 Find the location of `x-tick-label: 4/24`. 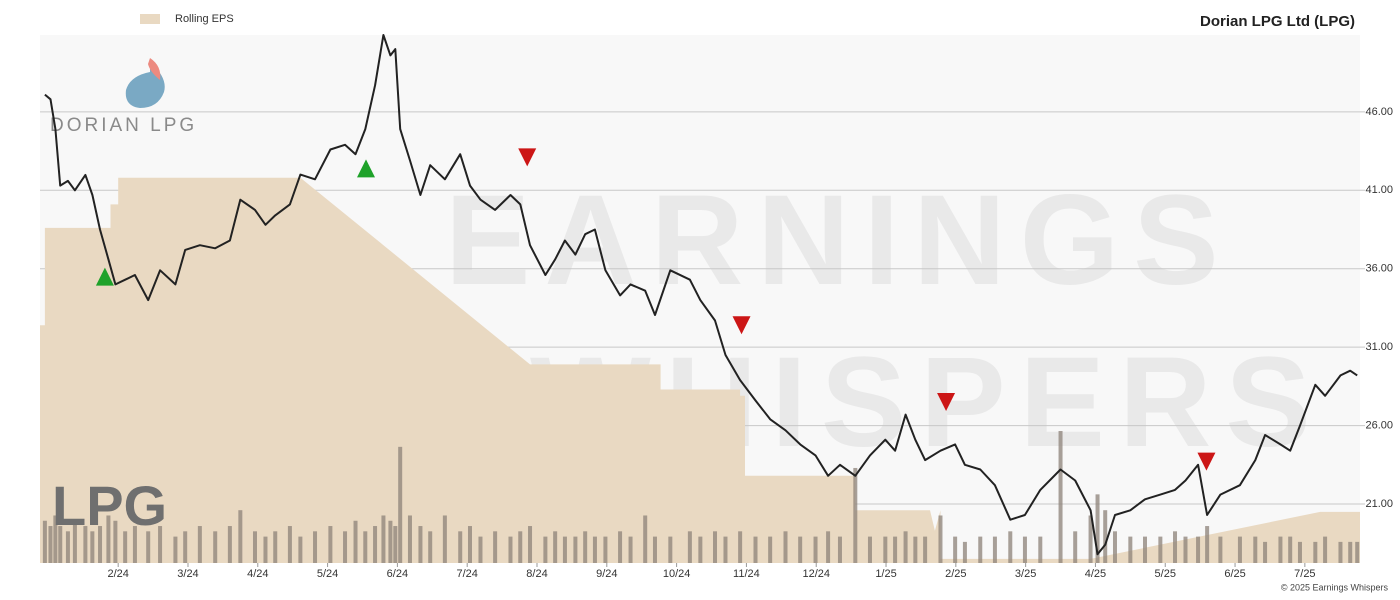

x-tick-label: 4/24 is located at coordinates (257, 574).